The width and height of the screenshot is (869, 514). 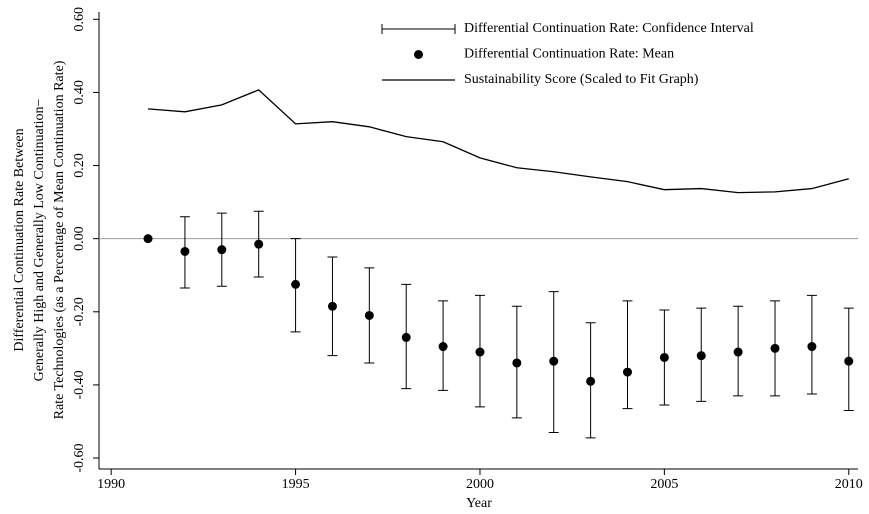 I want to click on x-tick-label: 1990, so click(x=111, y=484).